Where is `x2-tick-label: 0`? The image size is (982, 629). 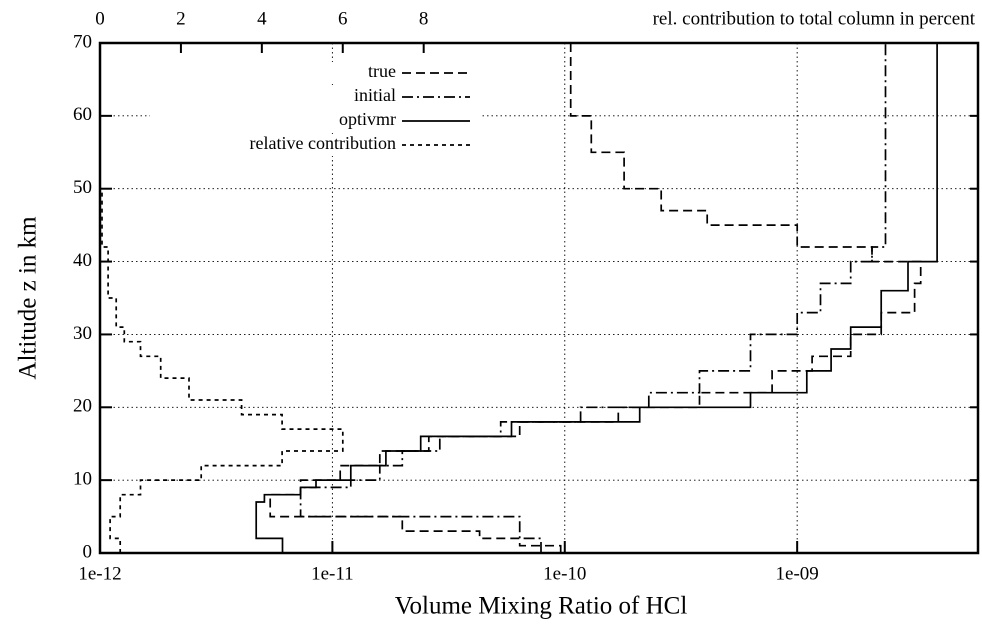
x2-tick-label: 0 is located at coordinates (100, 18).